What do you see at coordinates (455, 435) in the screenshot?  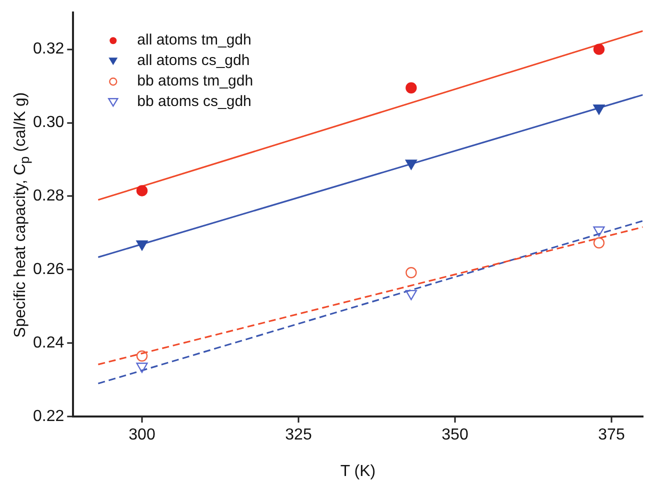 I see `x-tick-label: 350` at bounding box center [455, 435].